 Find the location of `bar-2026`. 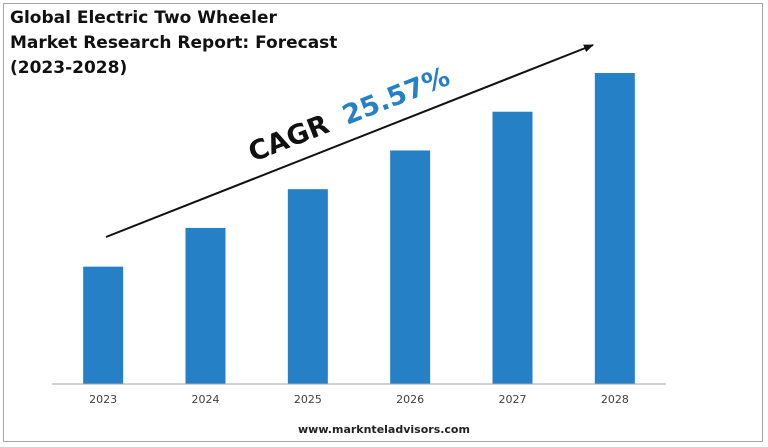

bar-2026 is located at coordinates (410, 267).